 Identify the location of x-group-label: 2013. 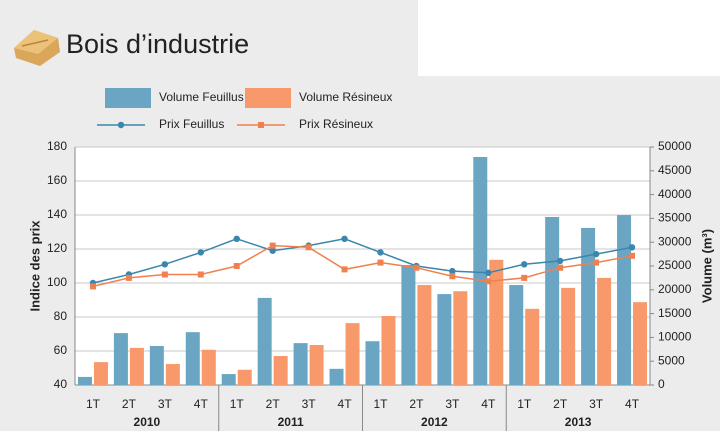
(578, 422).